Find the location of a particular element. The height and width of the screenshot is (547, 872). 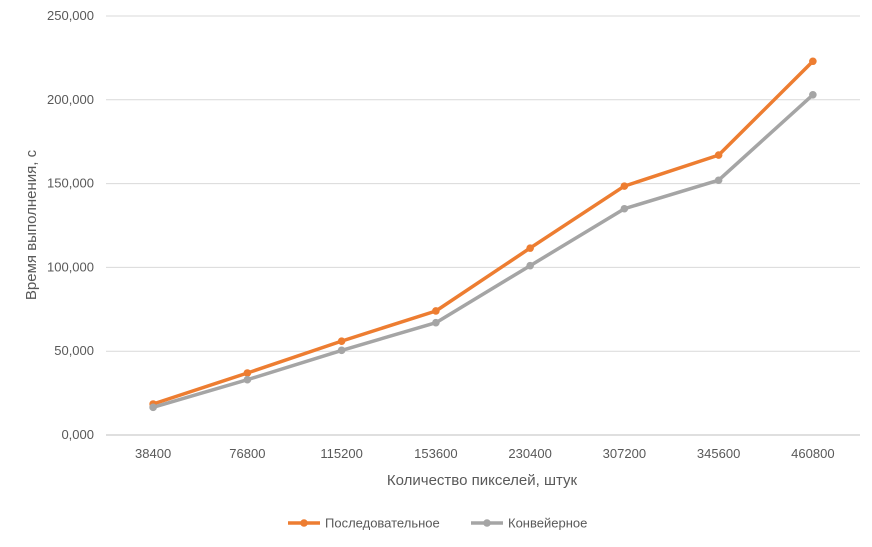

x-tick-label: 153600 is located at coordinates (435, 453).